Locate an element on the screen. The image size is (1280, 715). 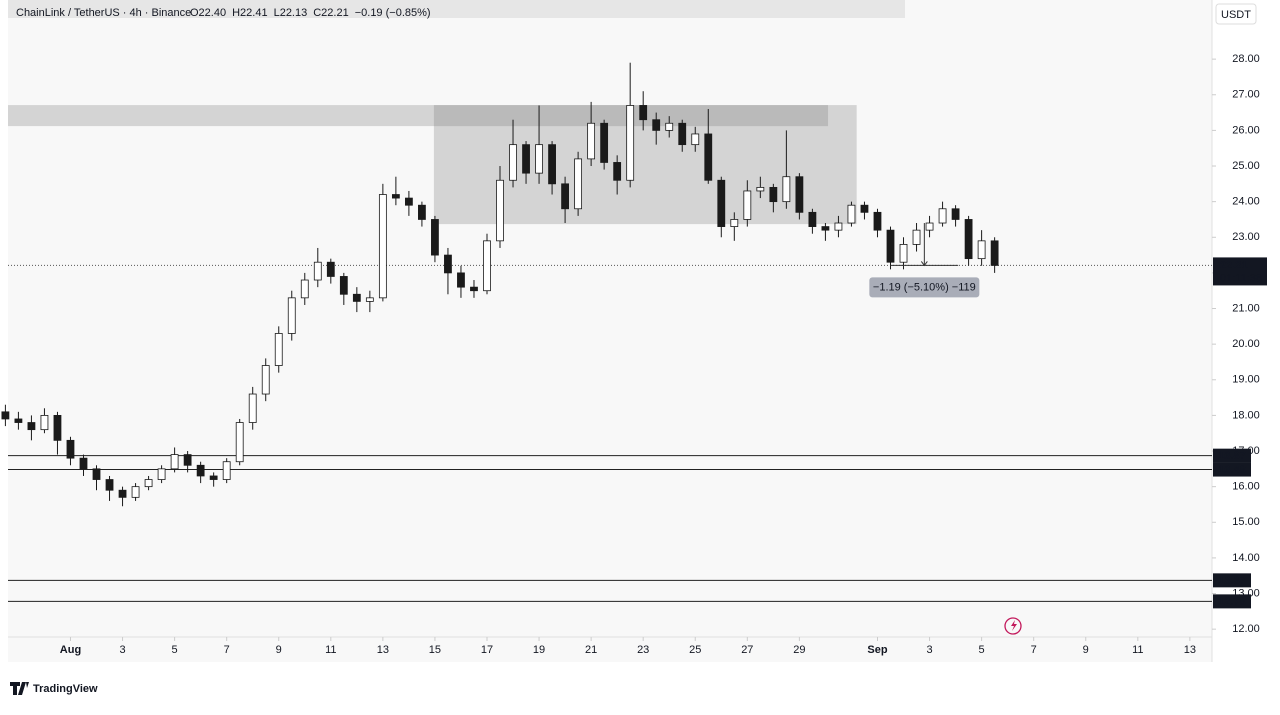
y-tick-label: 15.00 is located at coordinates (1246, 522).